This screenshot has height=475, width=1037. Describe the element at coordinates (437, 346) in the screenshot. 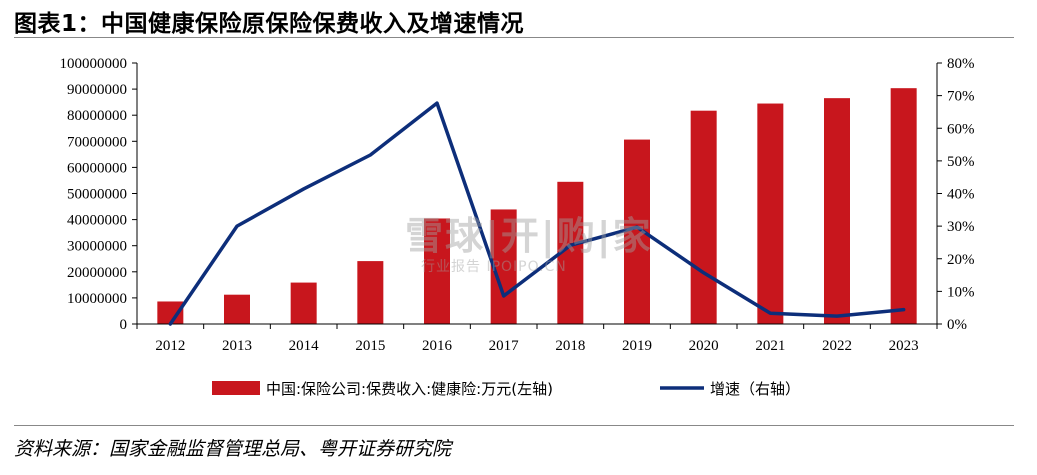

I see `x-tick-label: 2016` at that location.